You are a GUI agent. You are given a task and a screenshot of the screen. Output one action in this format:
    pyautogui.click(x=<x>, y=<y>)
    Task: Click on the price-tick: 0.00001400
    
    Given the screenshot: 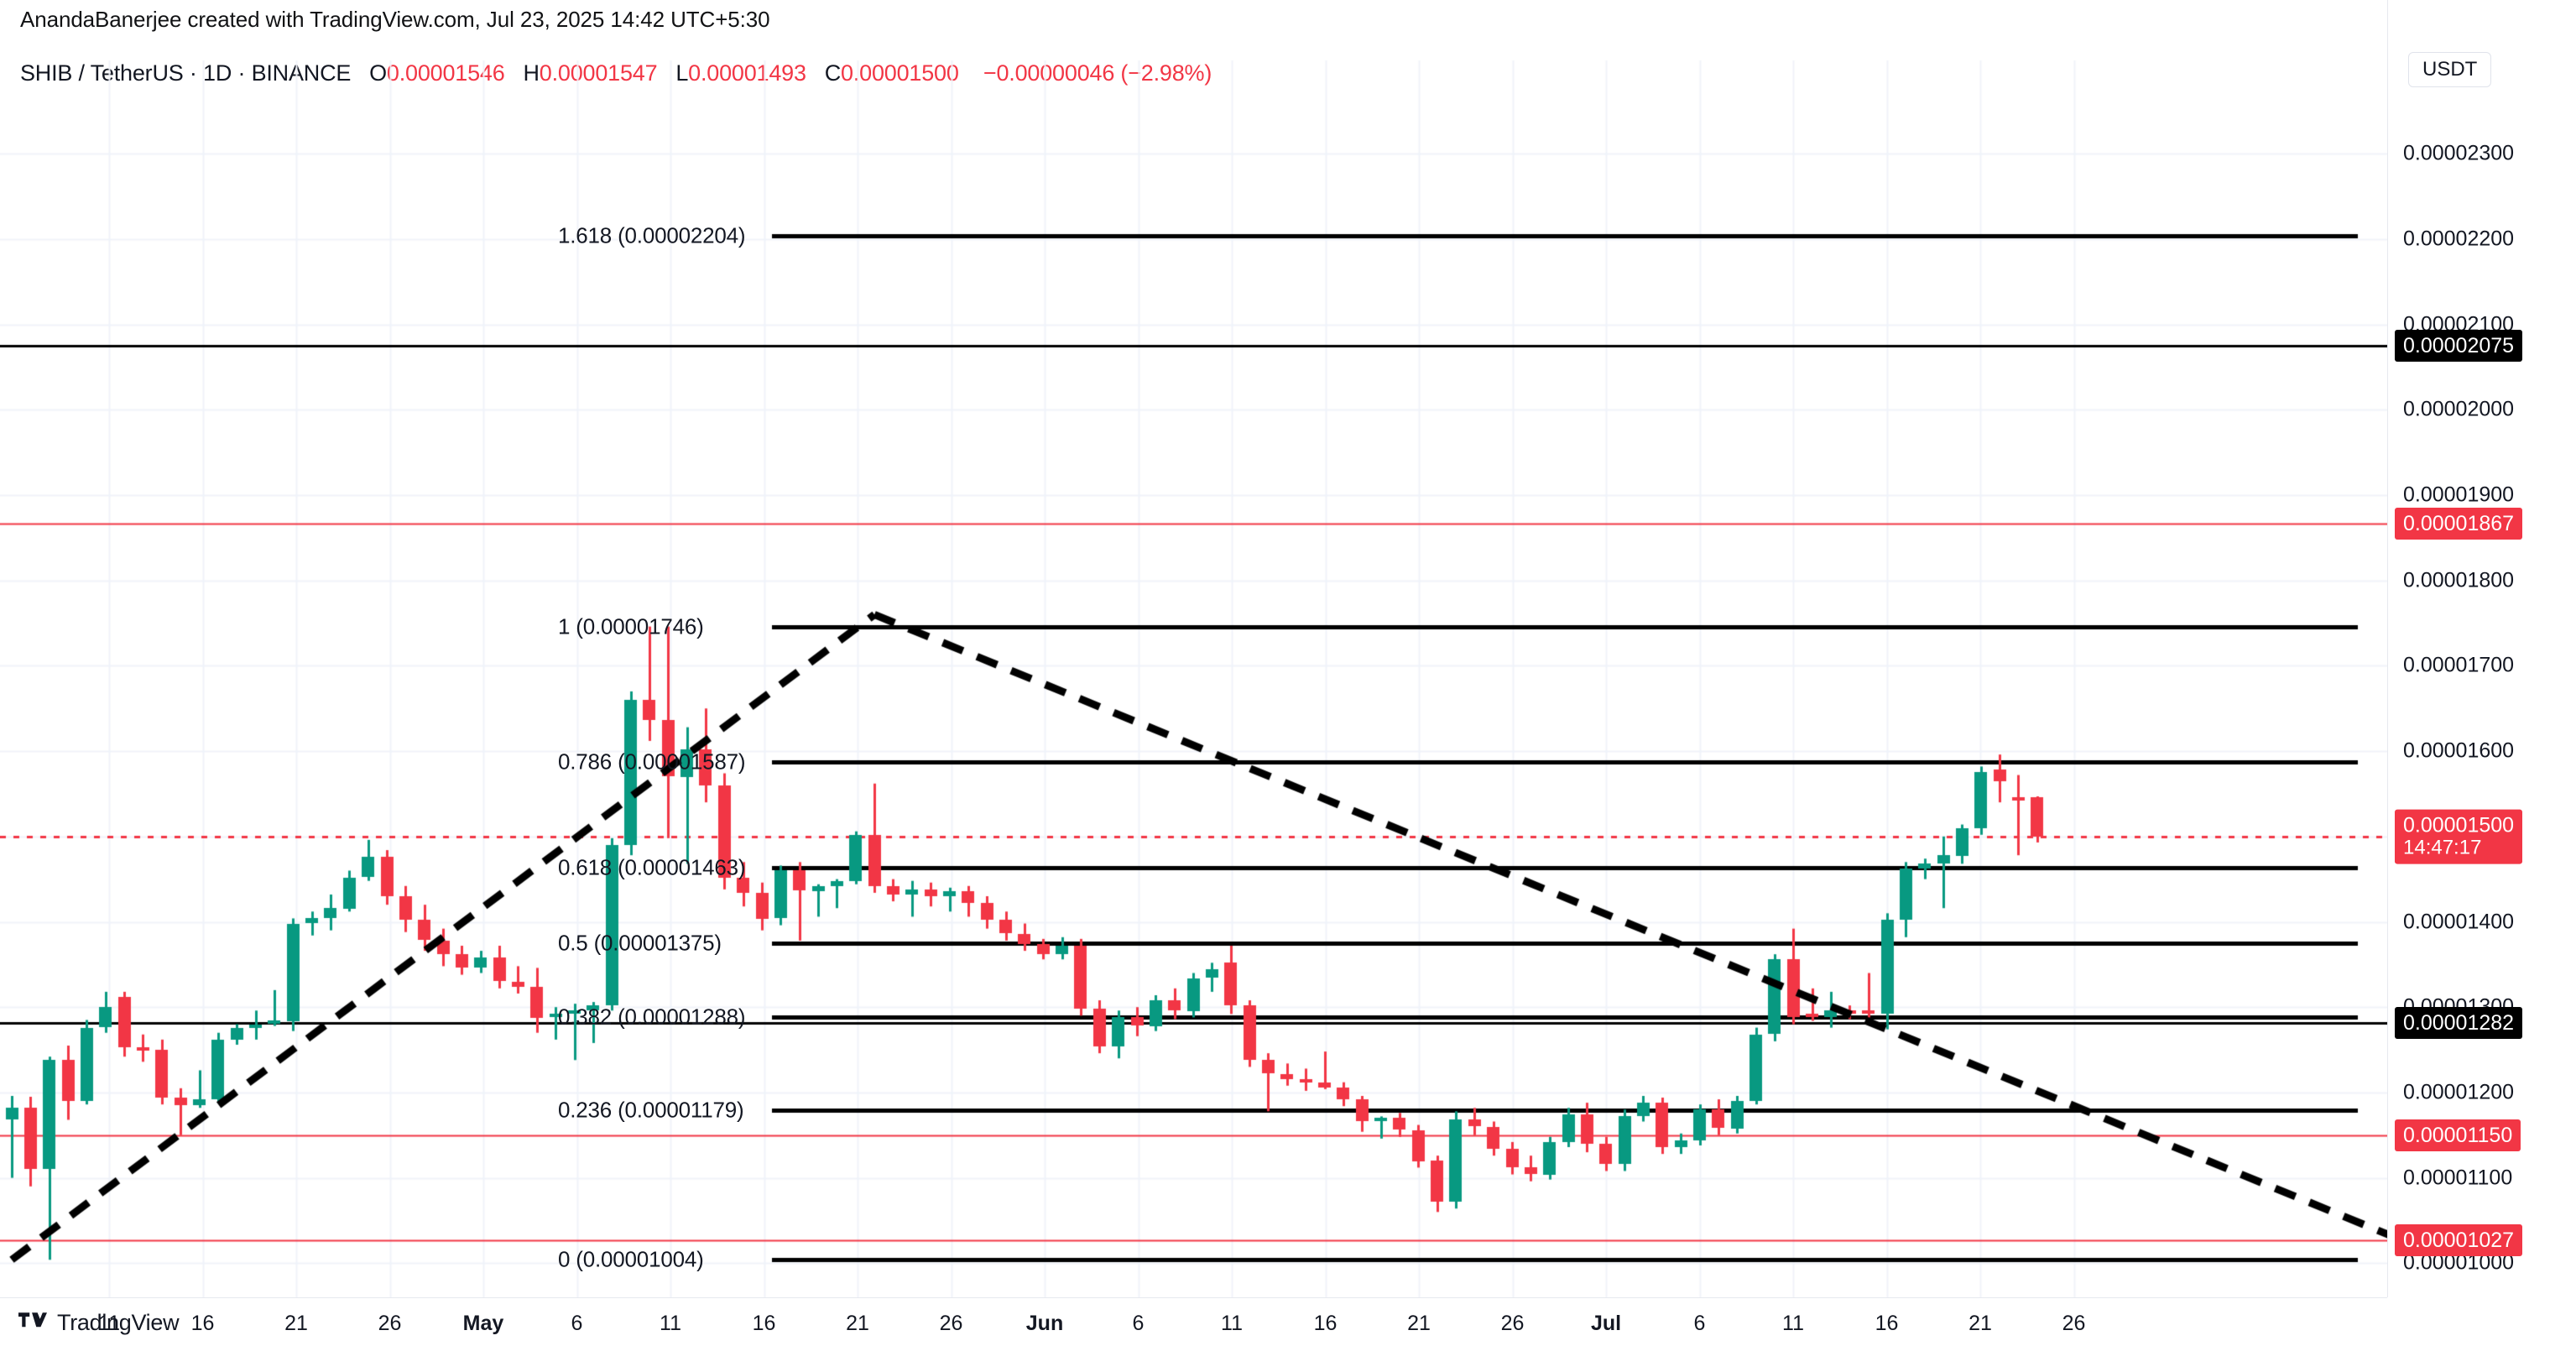 What is the action you would take?
    pyautogui.click(x=2459, y=921)
    